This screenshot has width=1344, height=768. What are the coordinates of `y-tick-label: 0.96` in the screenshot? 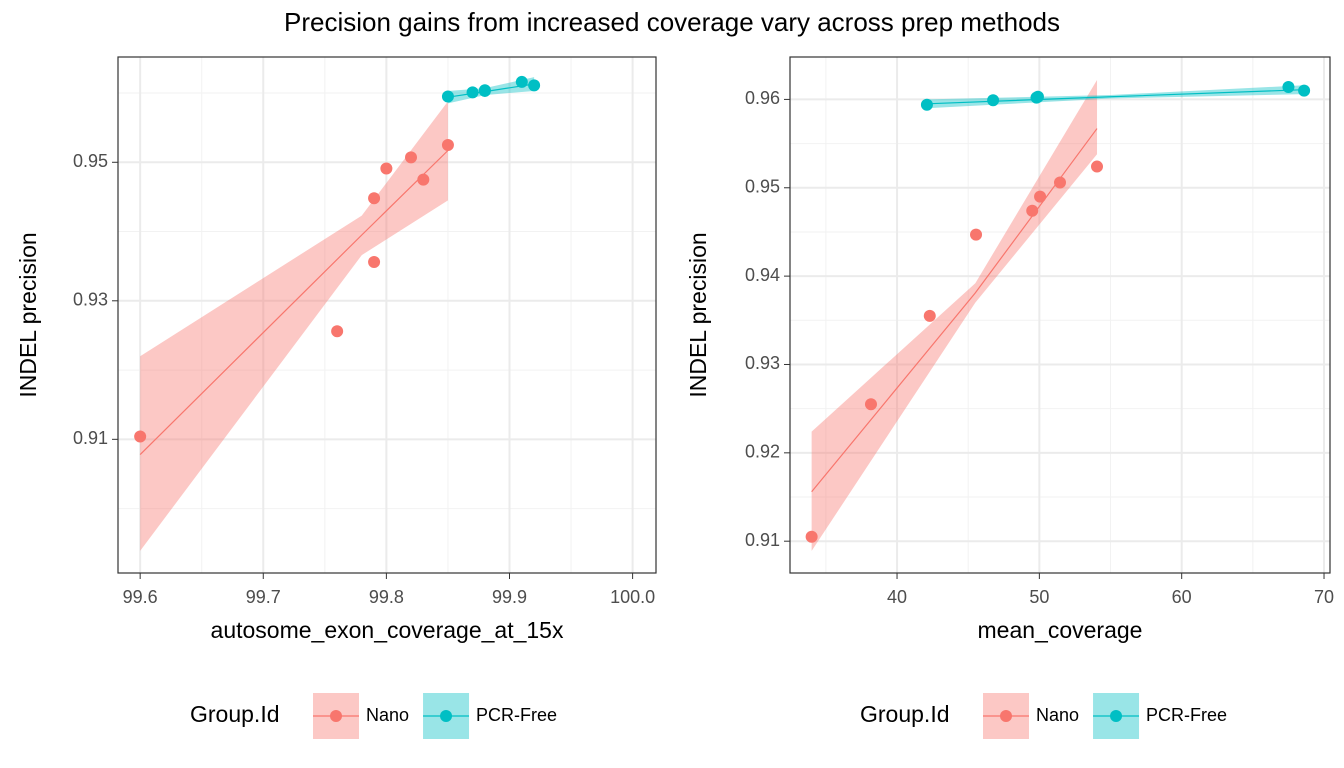 It's located at (762, 98).